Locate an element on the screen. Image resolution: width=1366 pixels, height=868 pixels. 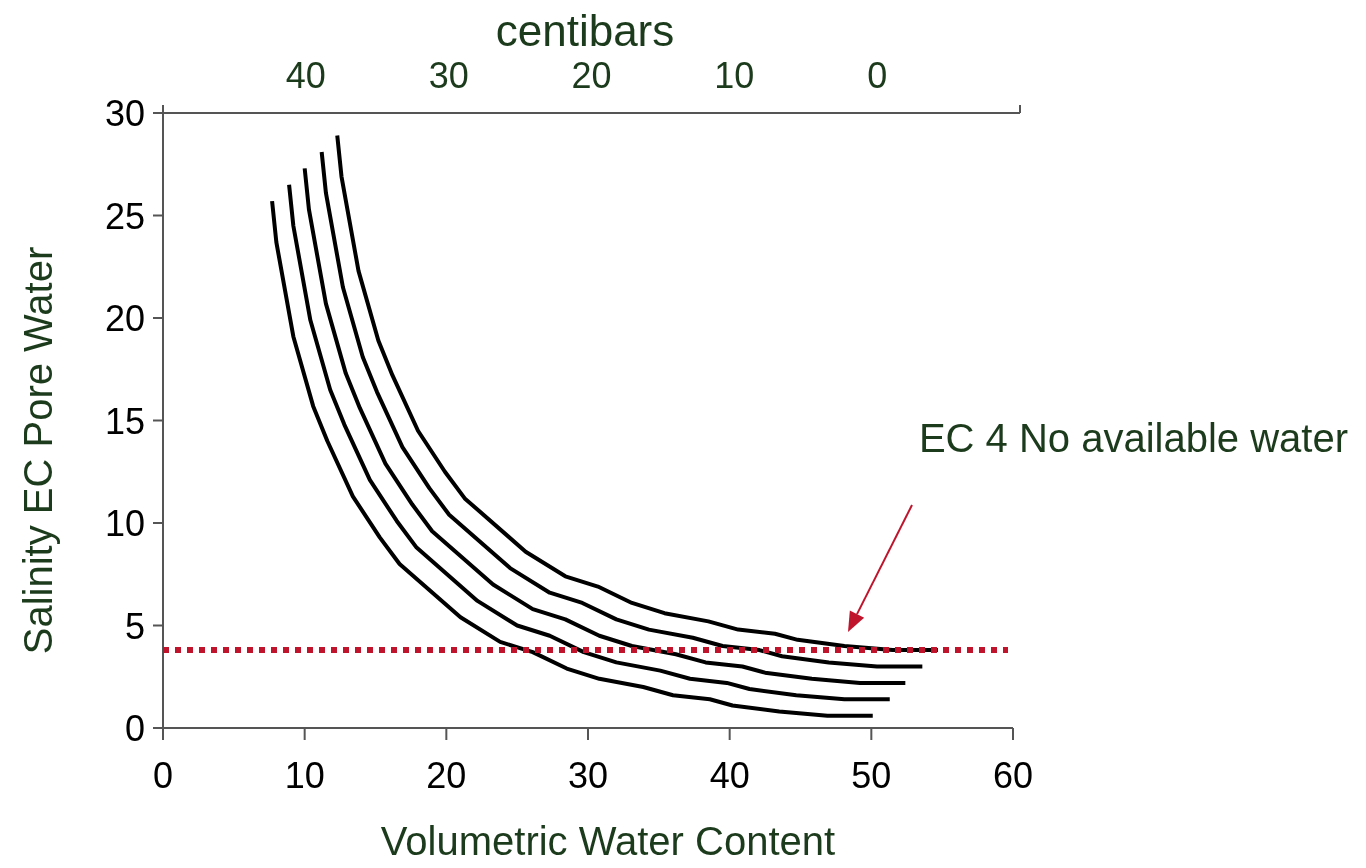
y-tick-label: 15 is located at coordinates (124, 421).